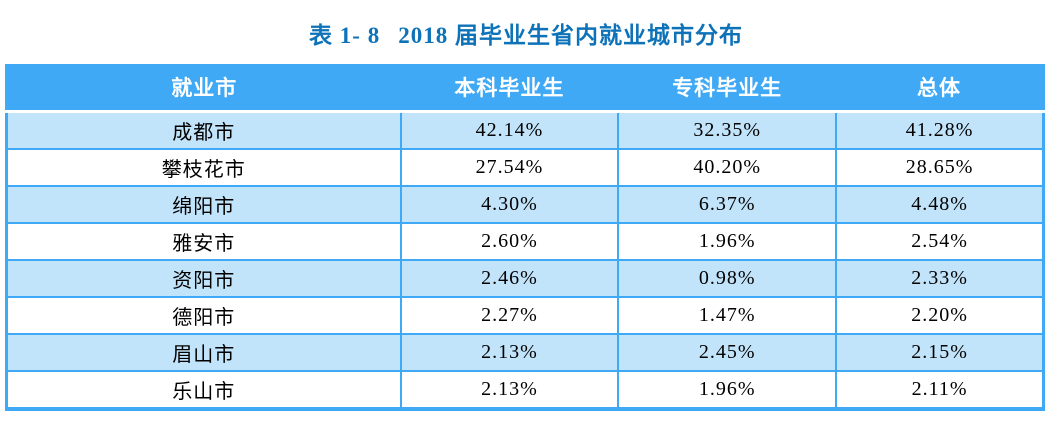 This screenshot has width=1052, height=429. What do you see at coordinates (940, 88) in the screenshot?
I see `header-overall: 总体` at bounding box center [940, 88].